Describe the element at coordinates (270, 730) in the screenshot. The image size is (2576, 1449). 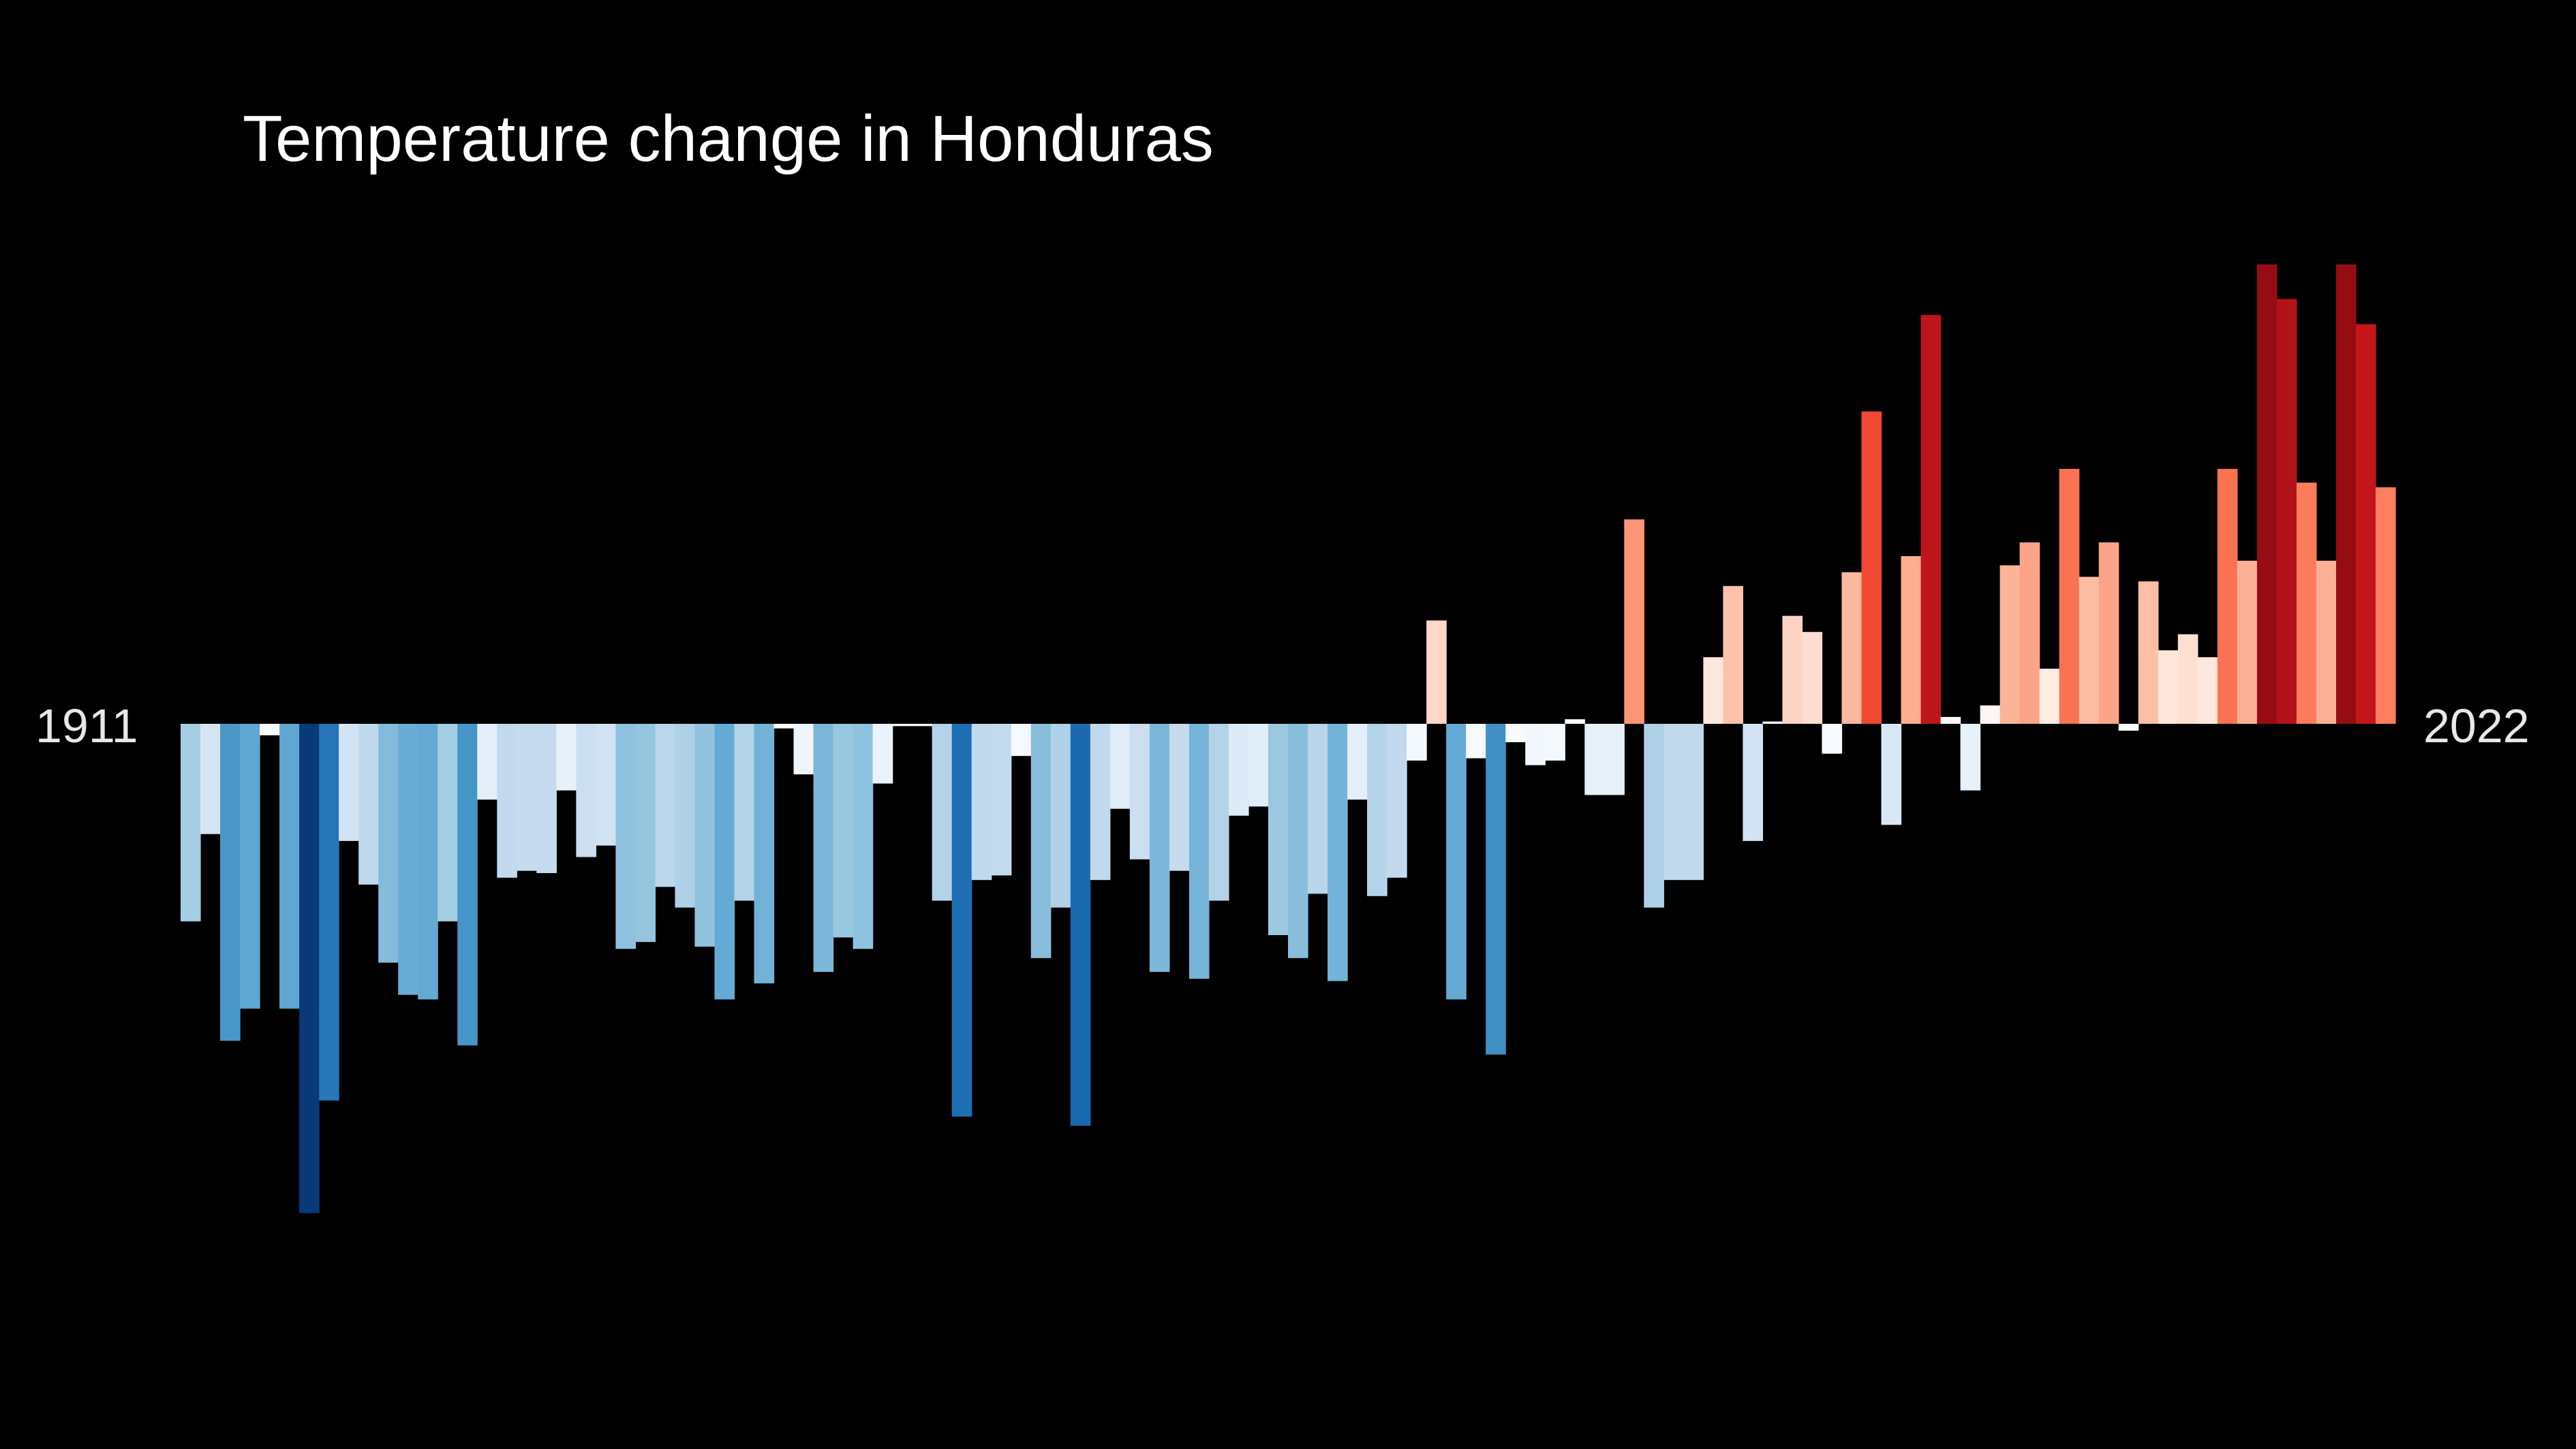
I see `bar-1915` at that location.